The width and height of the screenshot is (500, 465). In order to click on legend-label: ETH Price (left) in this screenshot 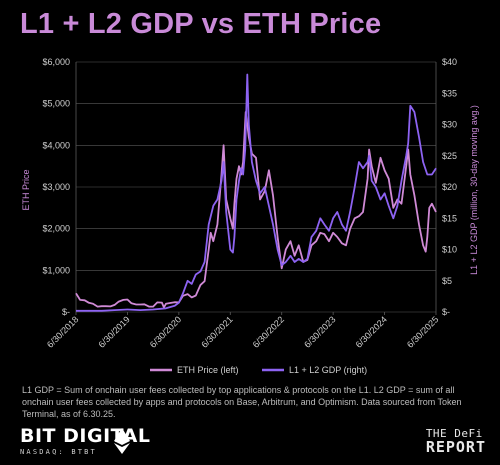, I will do `click(208, 370)`.